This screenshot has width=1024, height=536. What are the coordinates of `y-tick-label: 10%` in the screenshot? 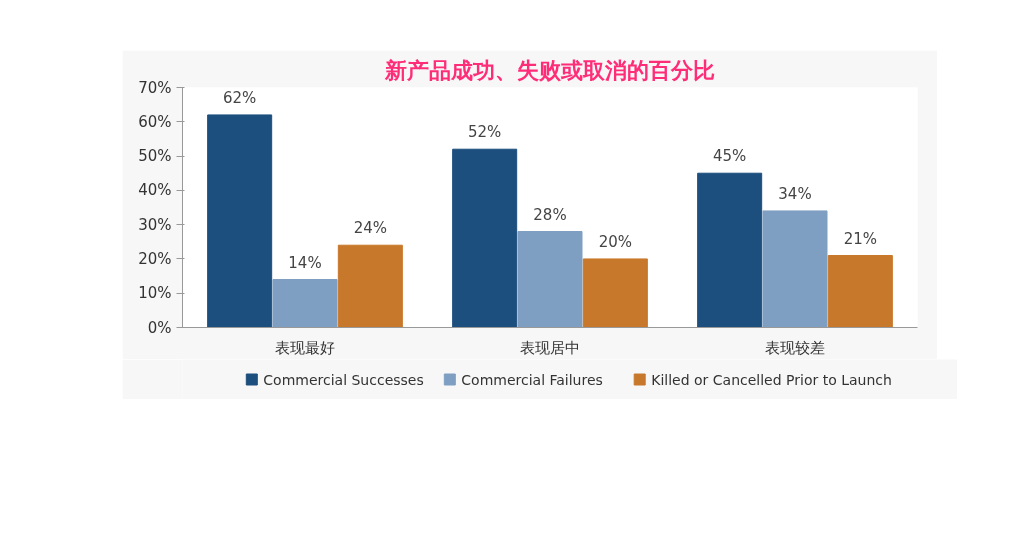 It's located at (155, 293).